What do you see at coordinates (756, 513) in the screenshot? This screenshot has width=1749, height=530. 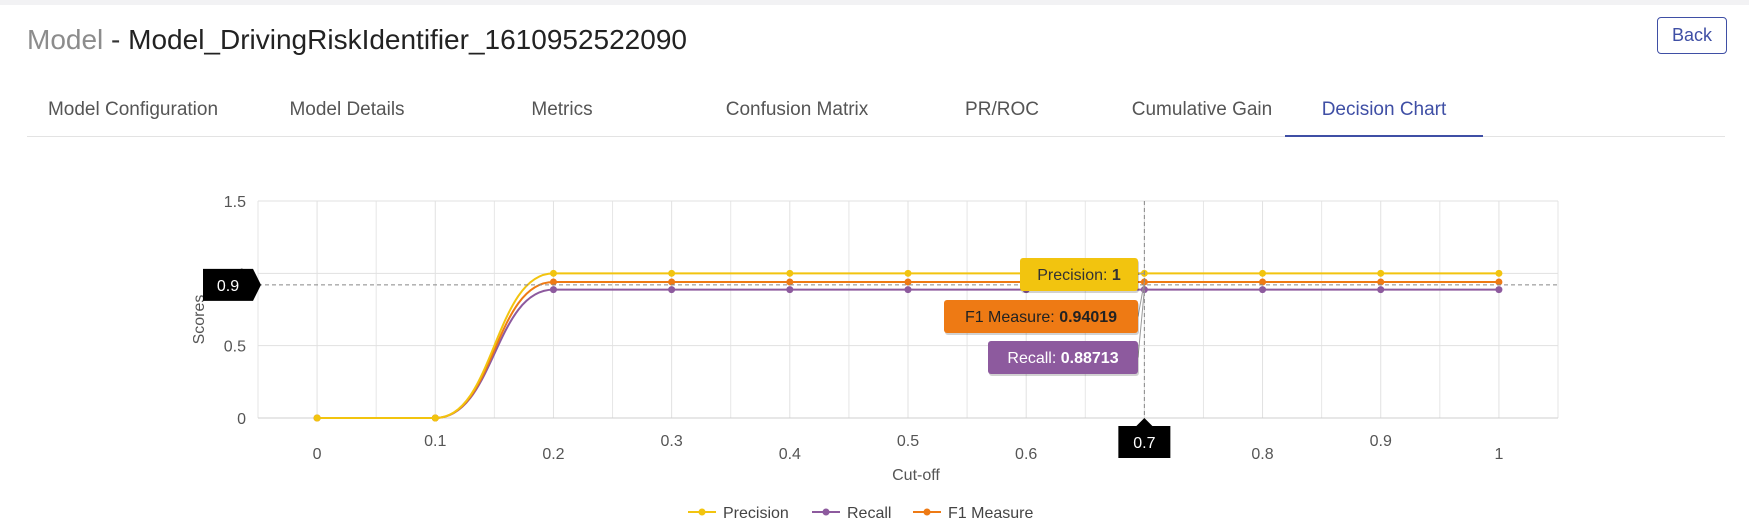 I see `legend-label: Precision` at bounding box center [756, 513].